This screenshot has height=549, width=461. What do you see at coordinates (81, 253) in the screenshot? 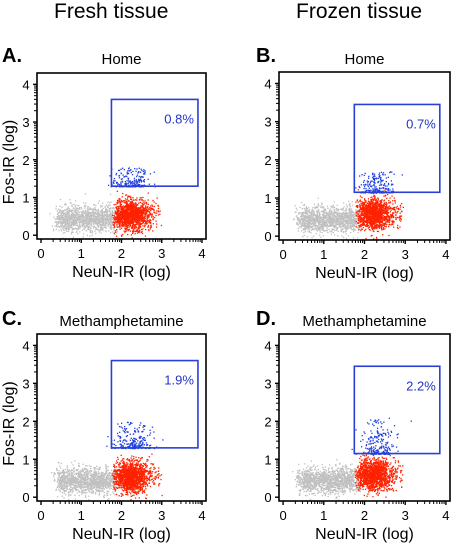
I see `x-tick-label: 1` at bounding box center [81, 253].